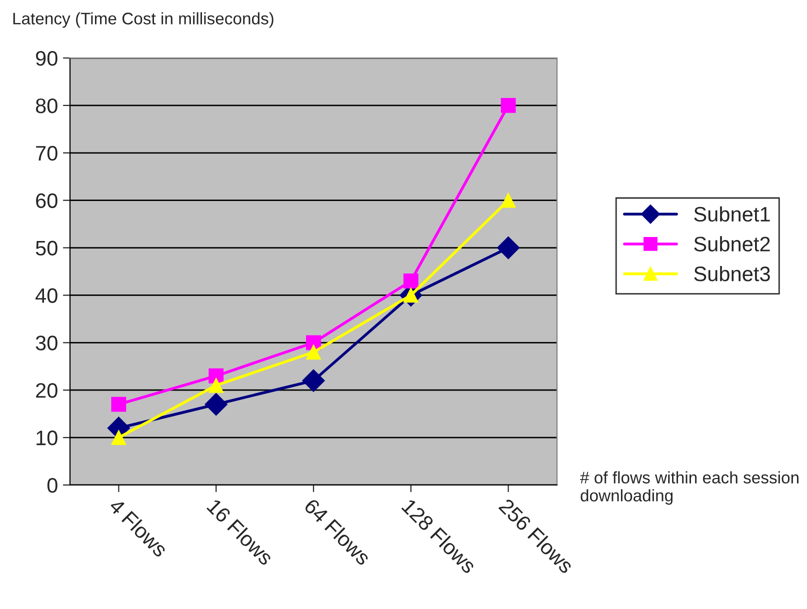 Image resolution: width=807 pixels, height=609 pixels. I want to click on y-tick-label: 50, so click(47, 248).